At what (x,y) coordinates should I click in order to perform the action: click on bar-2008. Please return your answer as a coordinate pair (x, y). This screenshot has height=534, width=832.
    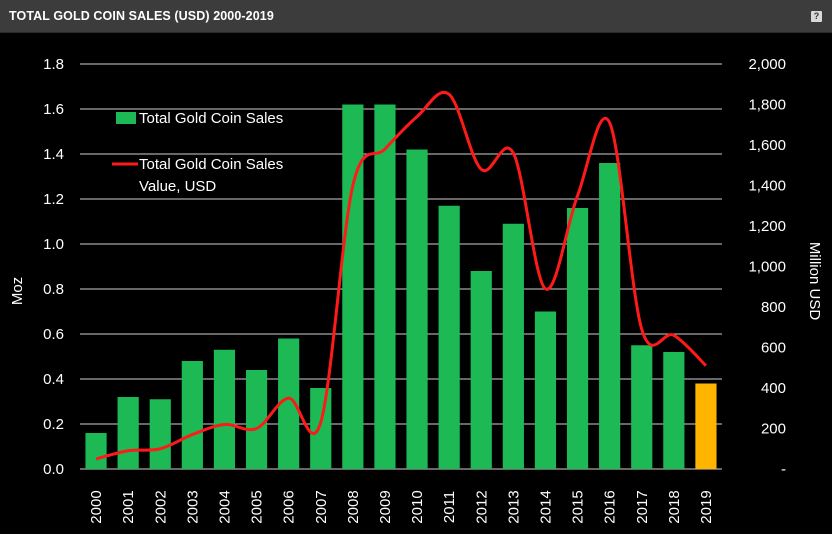
    Looking at the image, I should click on (353, 286).